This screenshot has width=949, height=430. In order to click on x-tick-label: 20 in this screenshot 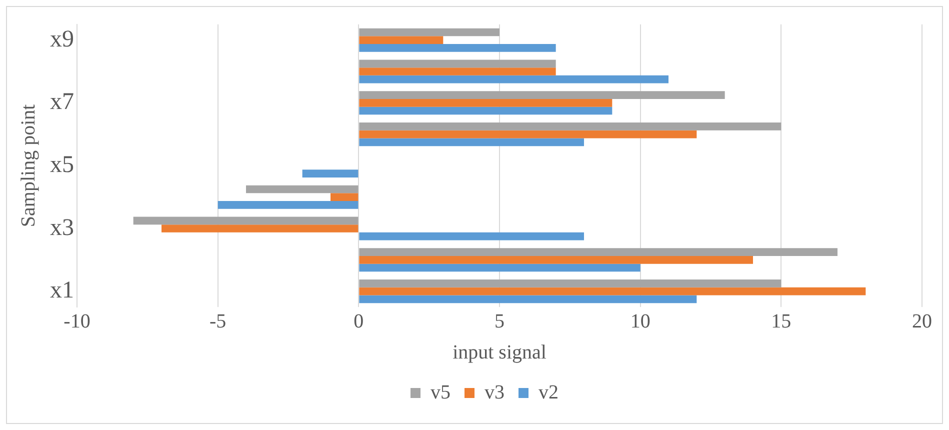, I will do `click(922, 321)`.